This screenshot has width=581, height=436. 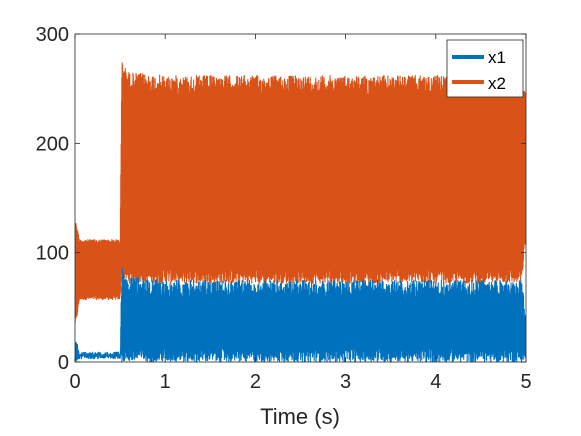 I want to click on x-tick-label: 1, so click(x=165, y=382).